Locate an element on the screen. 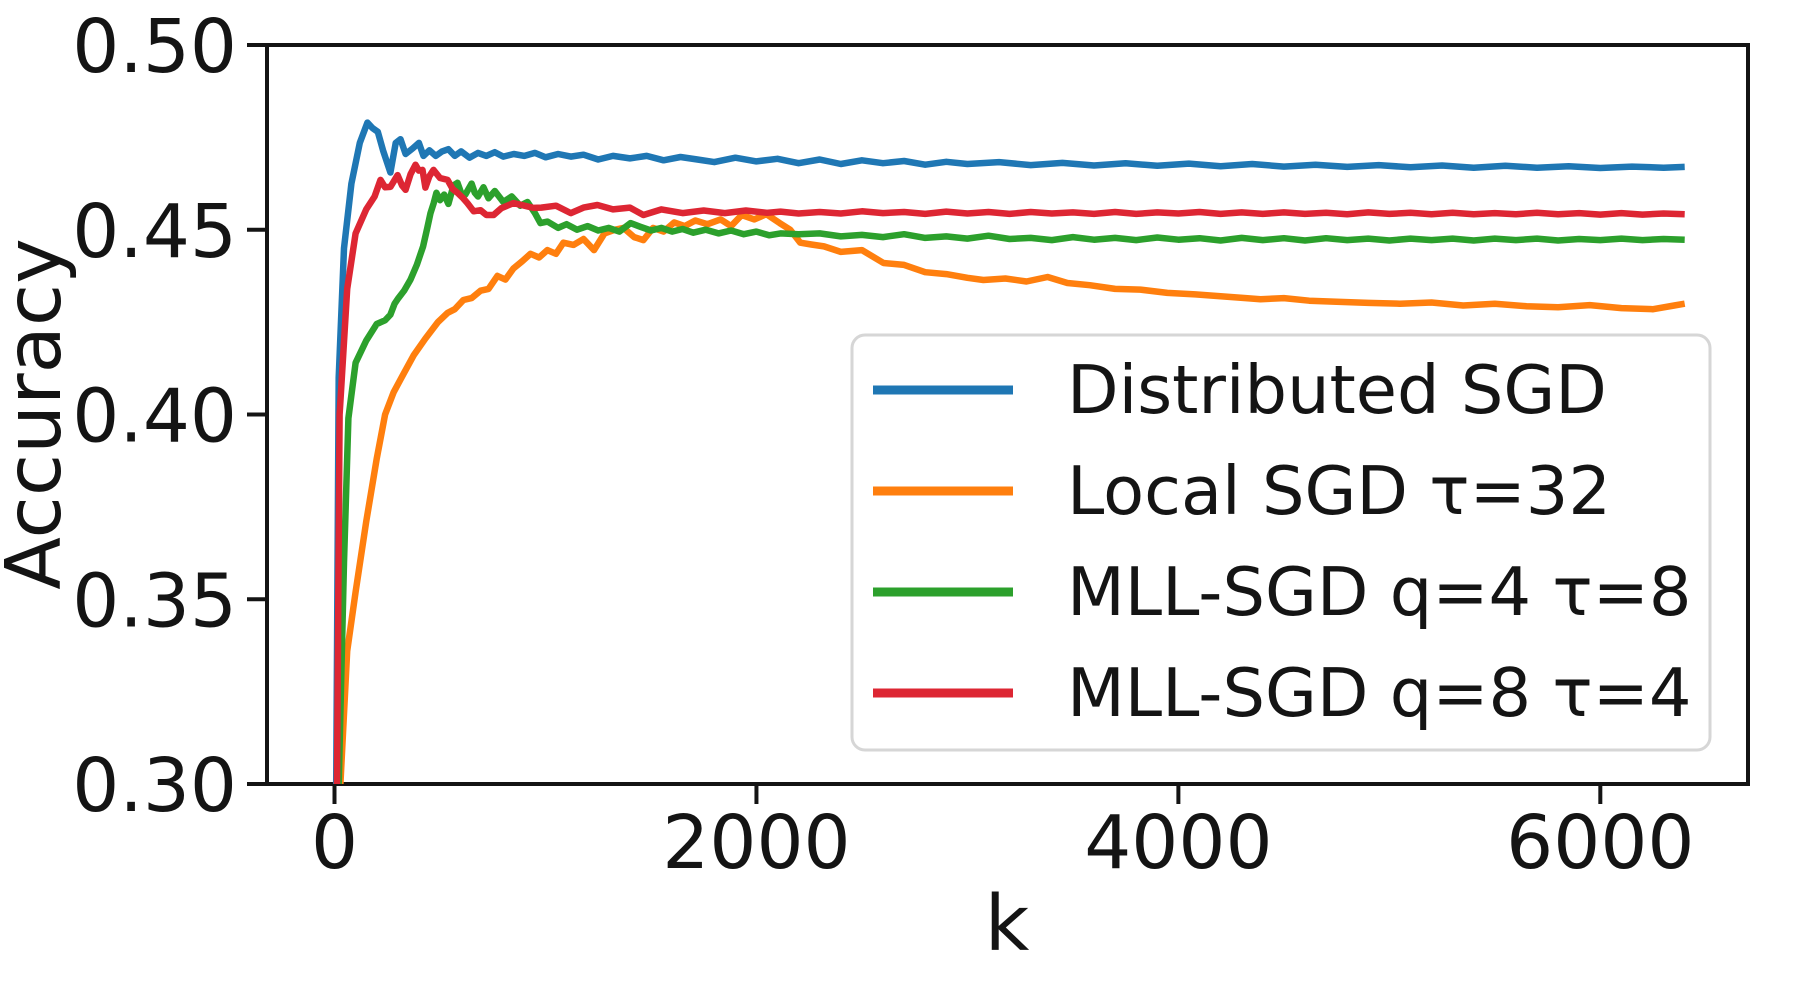 The height and width of the screenshot is (985, 1801). y-axis-label: Accuracy is located at coordinates (39, 414).